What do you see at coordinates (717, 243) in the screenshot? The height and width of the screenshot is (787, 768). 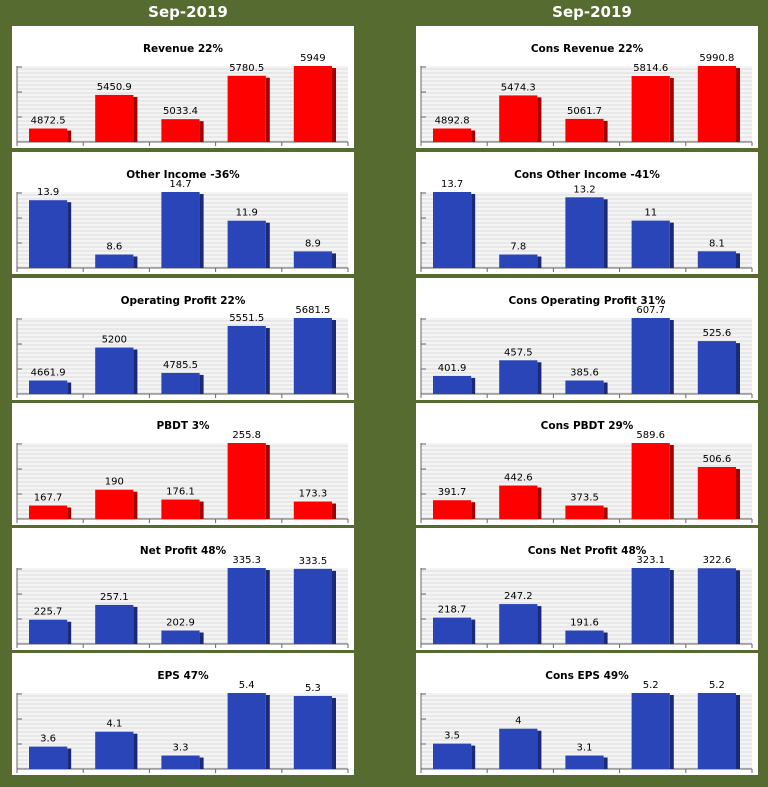 I see `data-label: 8.1` at bounding box center [717, 243].